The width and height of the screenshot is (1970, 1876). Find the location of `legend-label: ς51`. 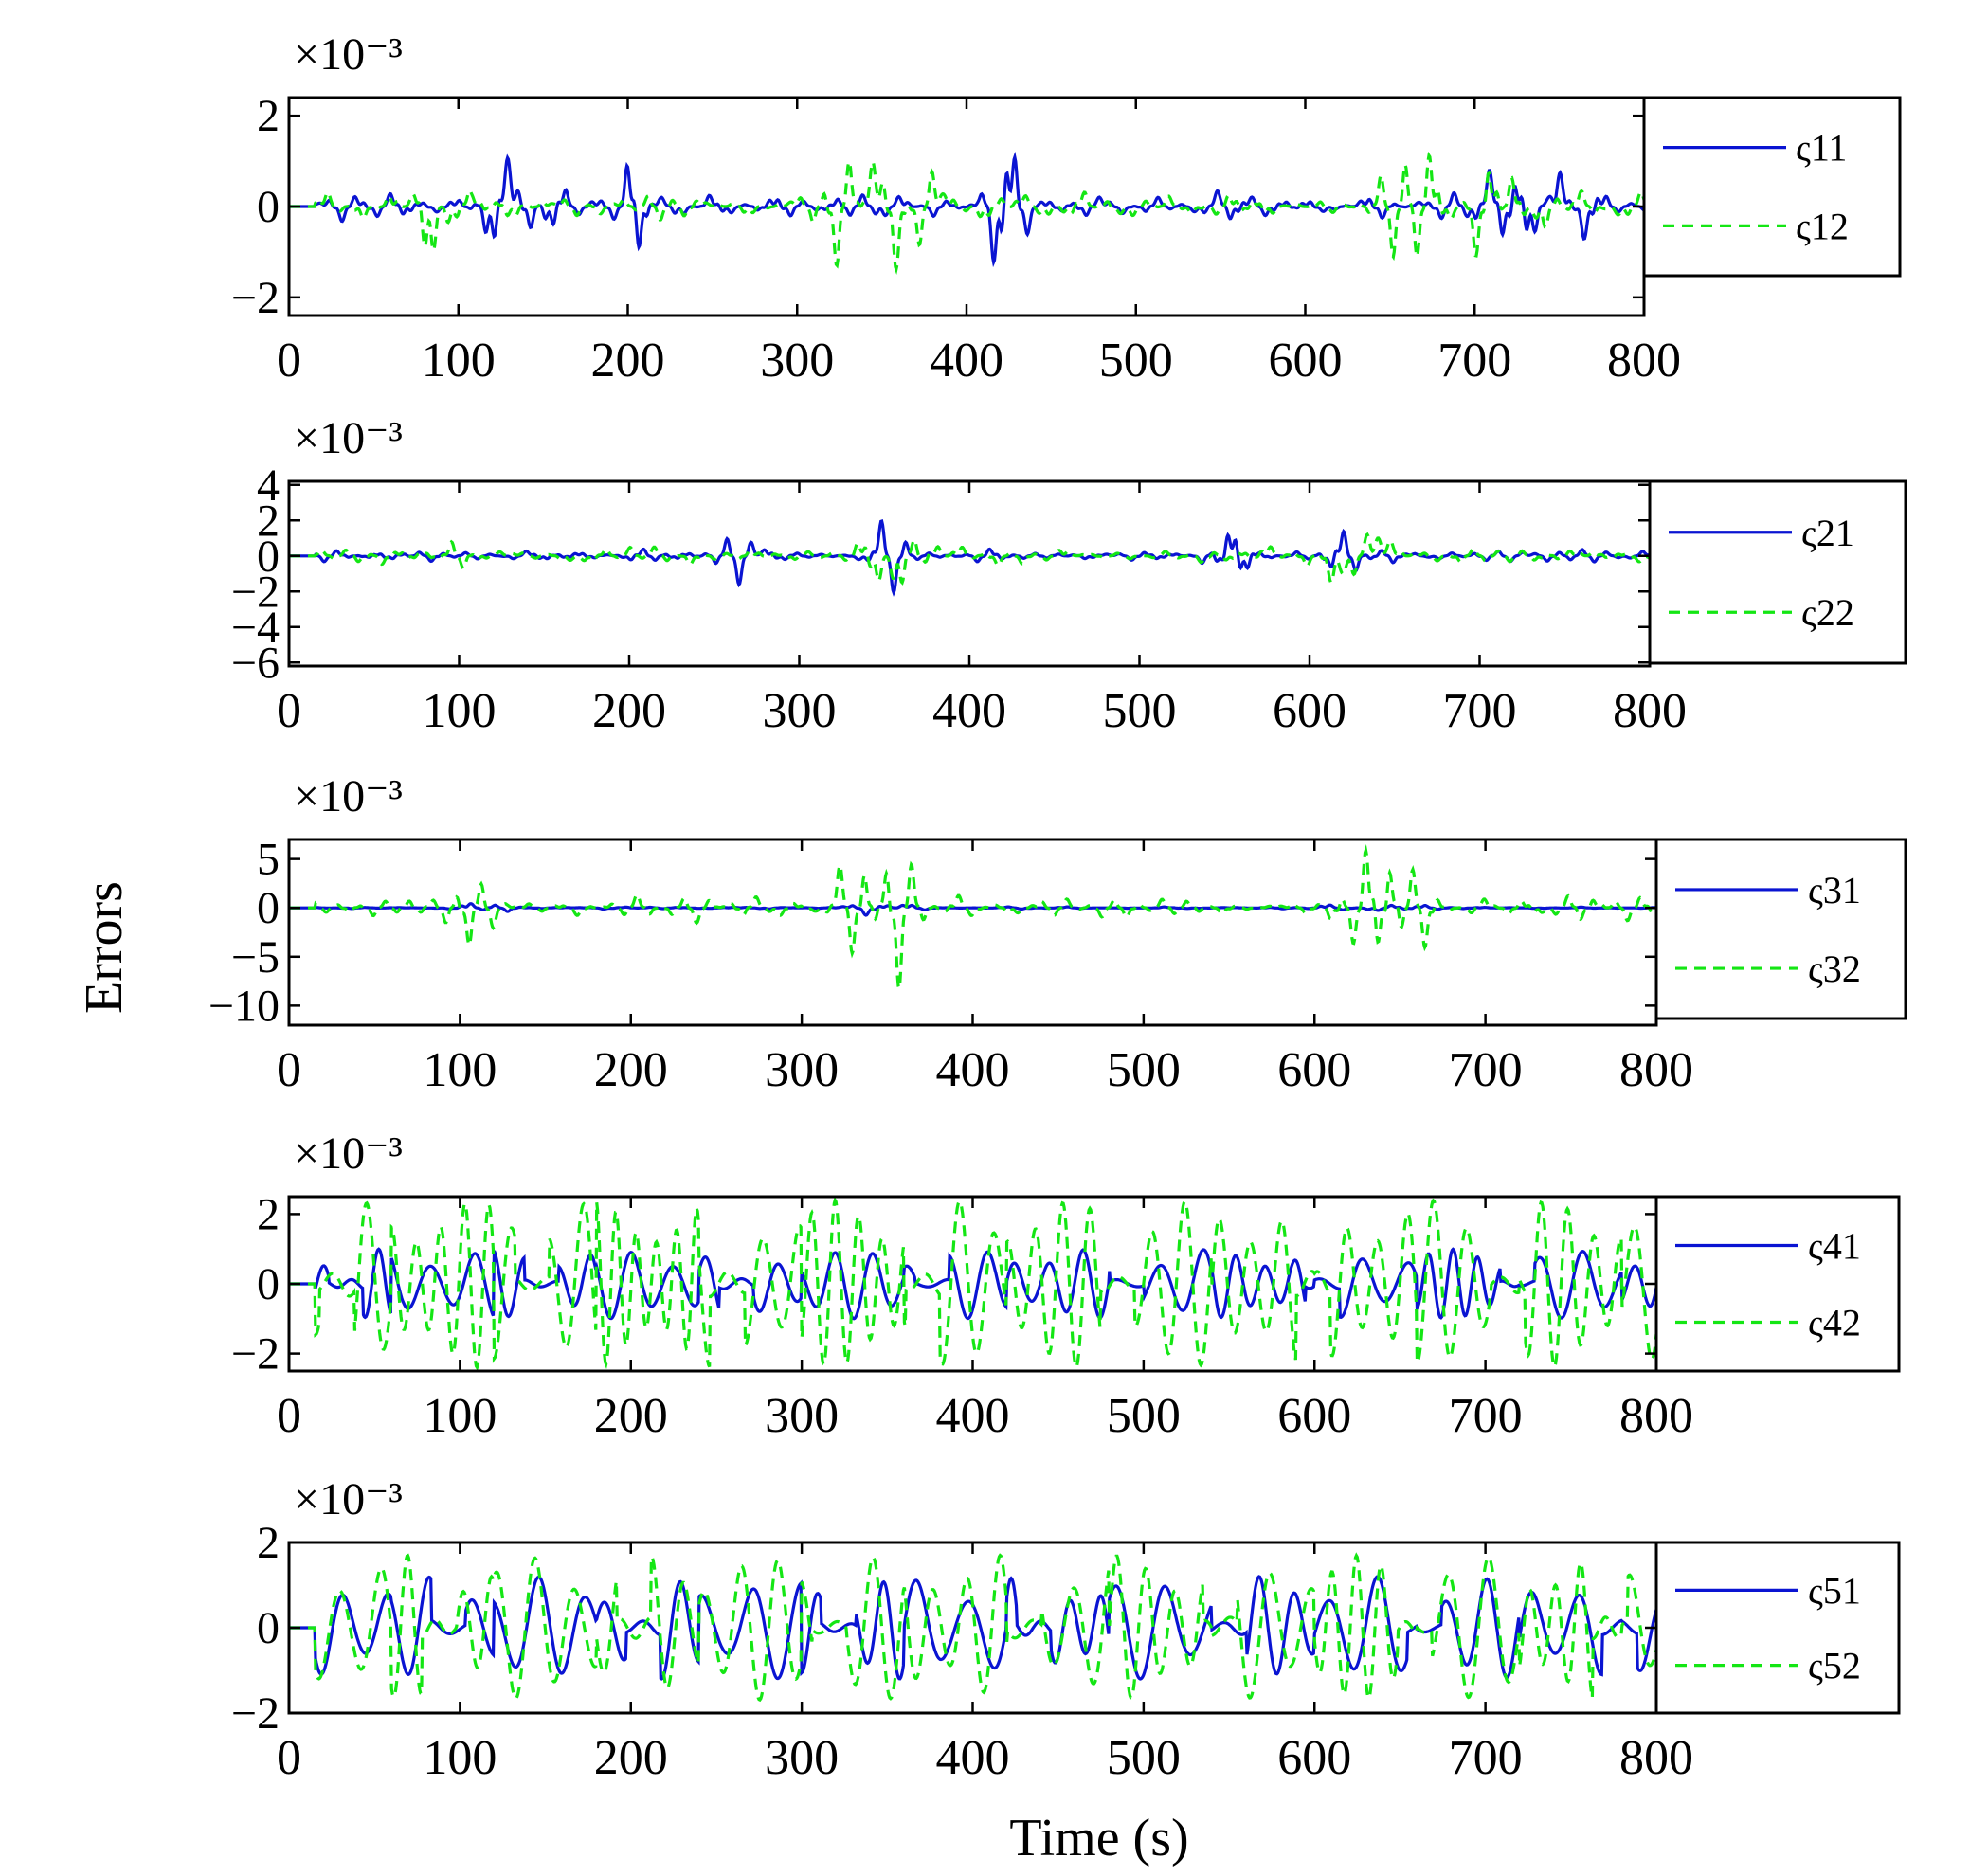

legend-label: ς51 is located at coordinates (1834, 1590).